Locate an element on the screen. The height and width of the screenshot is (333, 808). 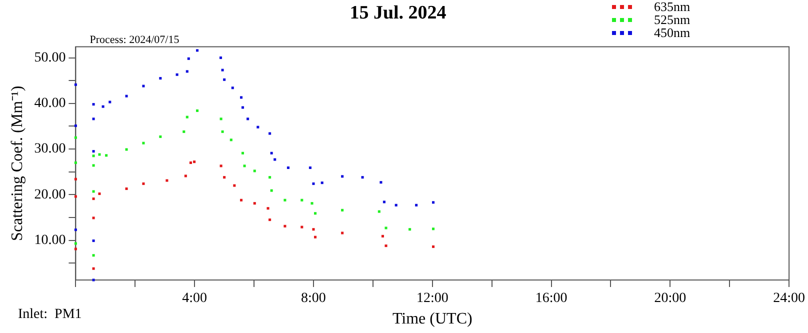
legend-label: 635nm is located at coordinates (672, 7).